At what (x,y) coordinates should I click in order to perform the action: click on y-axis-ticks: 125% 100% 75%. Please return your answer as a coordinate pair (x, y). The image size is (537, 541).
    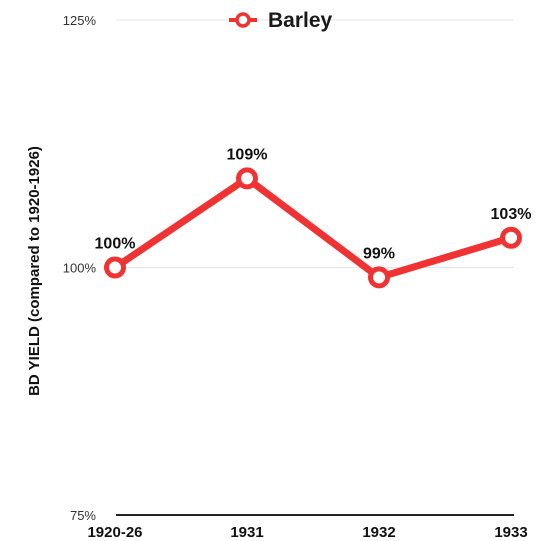
    Looking at the image, I should click on (80, 268).